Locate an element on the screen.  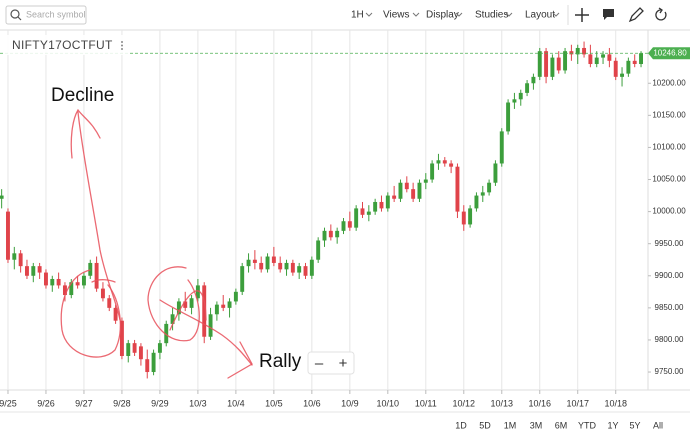
range-button: 1Y is located at coordinates (612, 425).